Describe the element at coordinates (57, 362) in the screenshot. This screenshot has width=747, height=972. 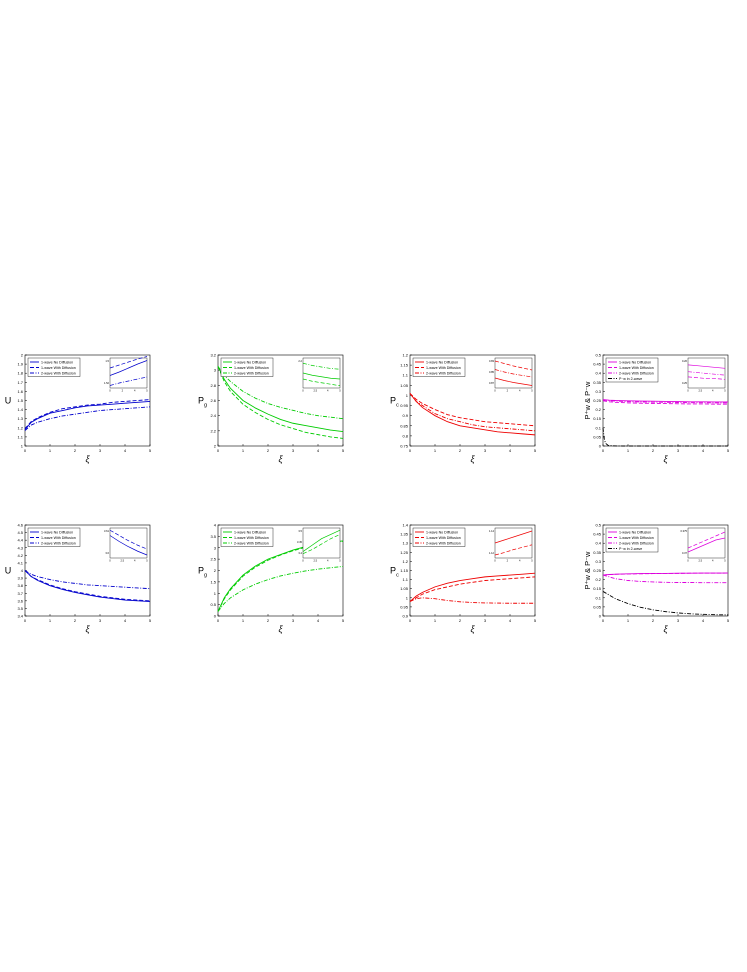
I see `legend-entry: 1-wave No Diffusion` at that location.